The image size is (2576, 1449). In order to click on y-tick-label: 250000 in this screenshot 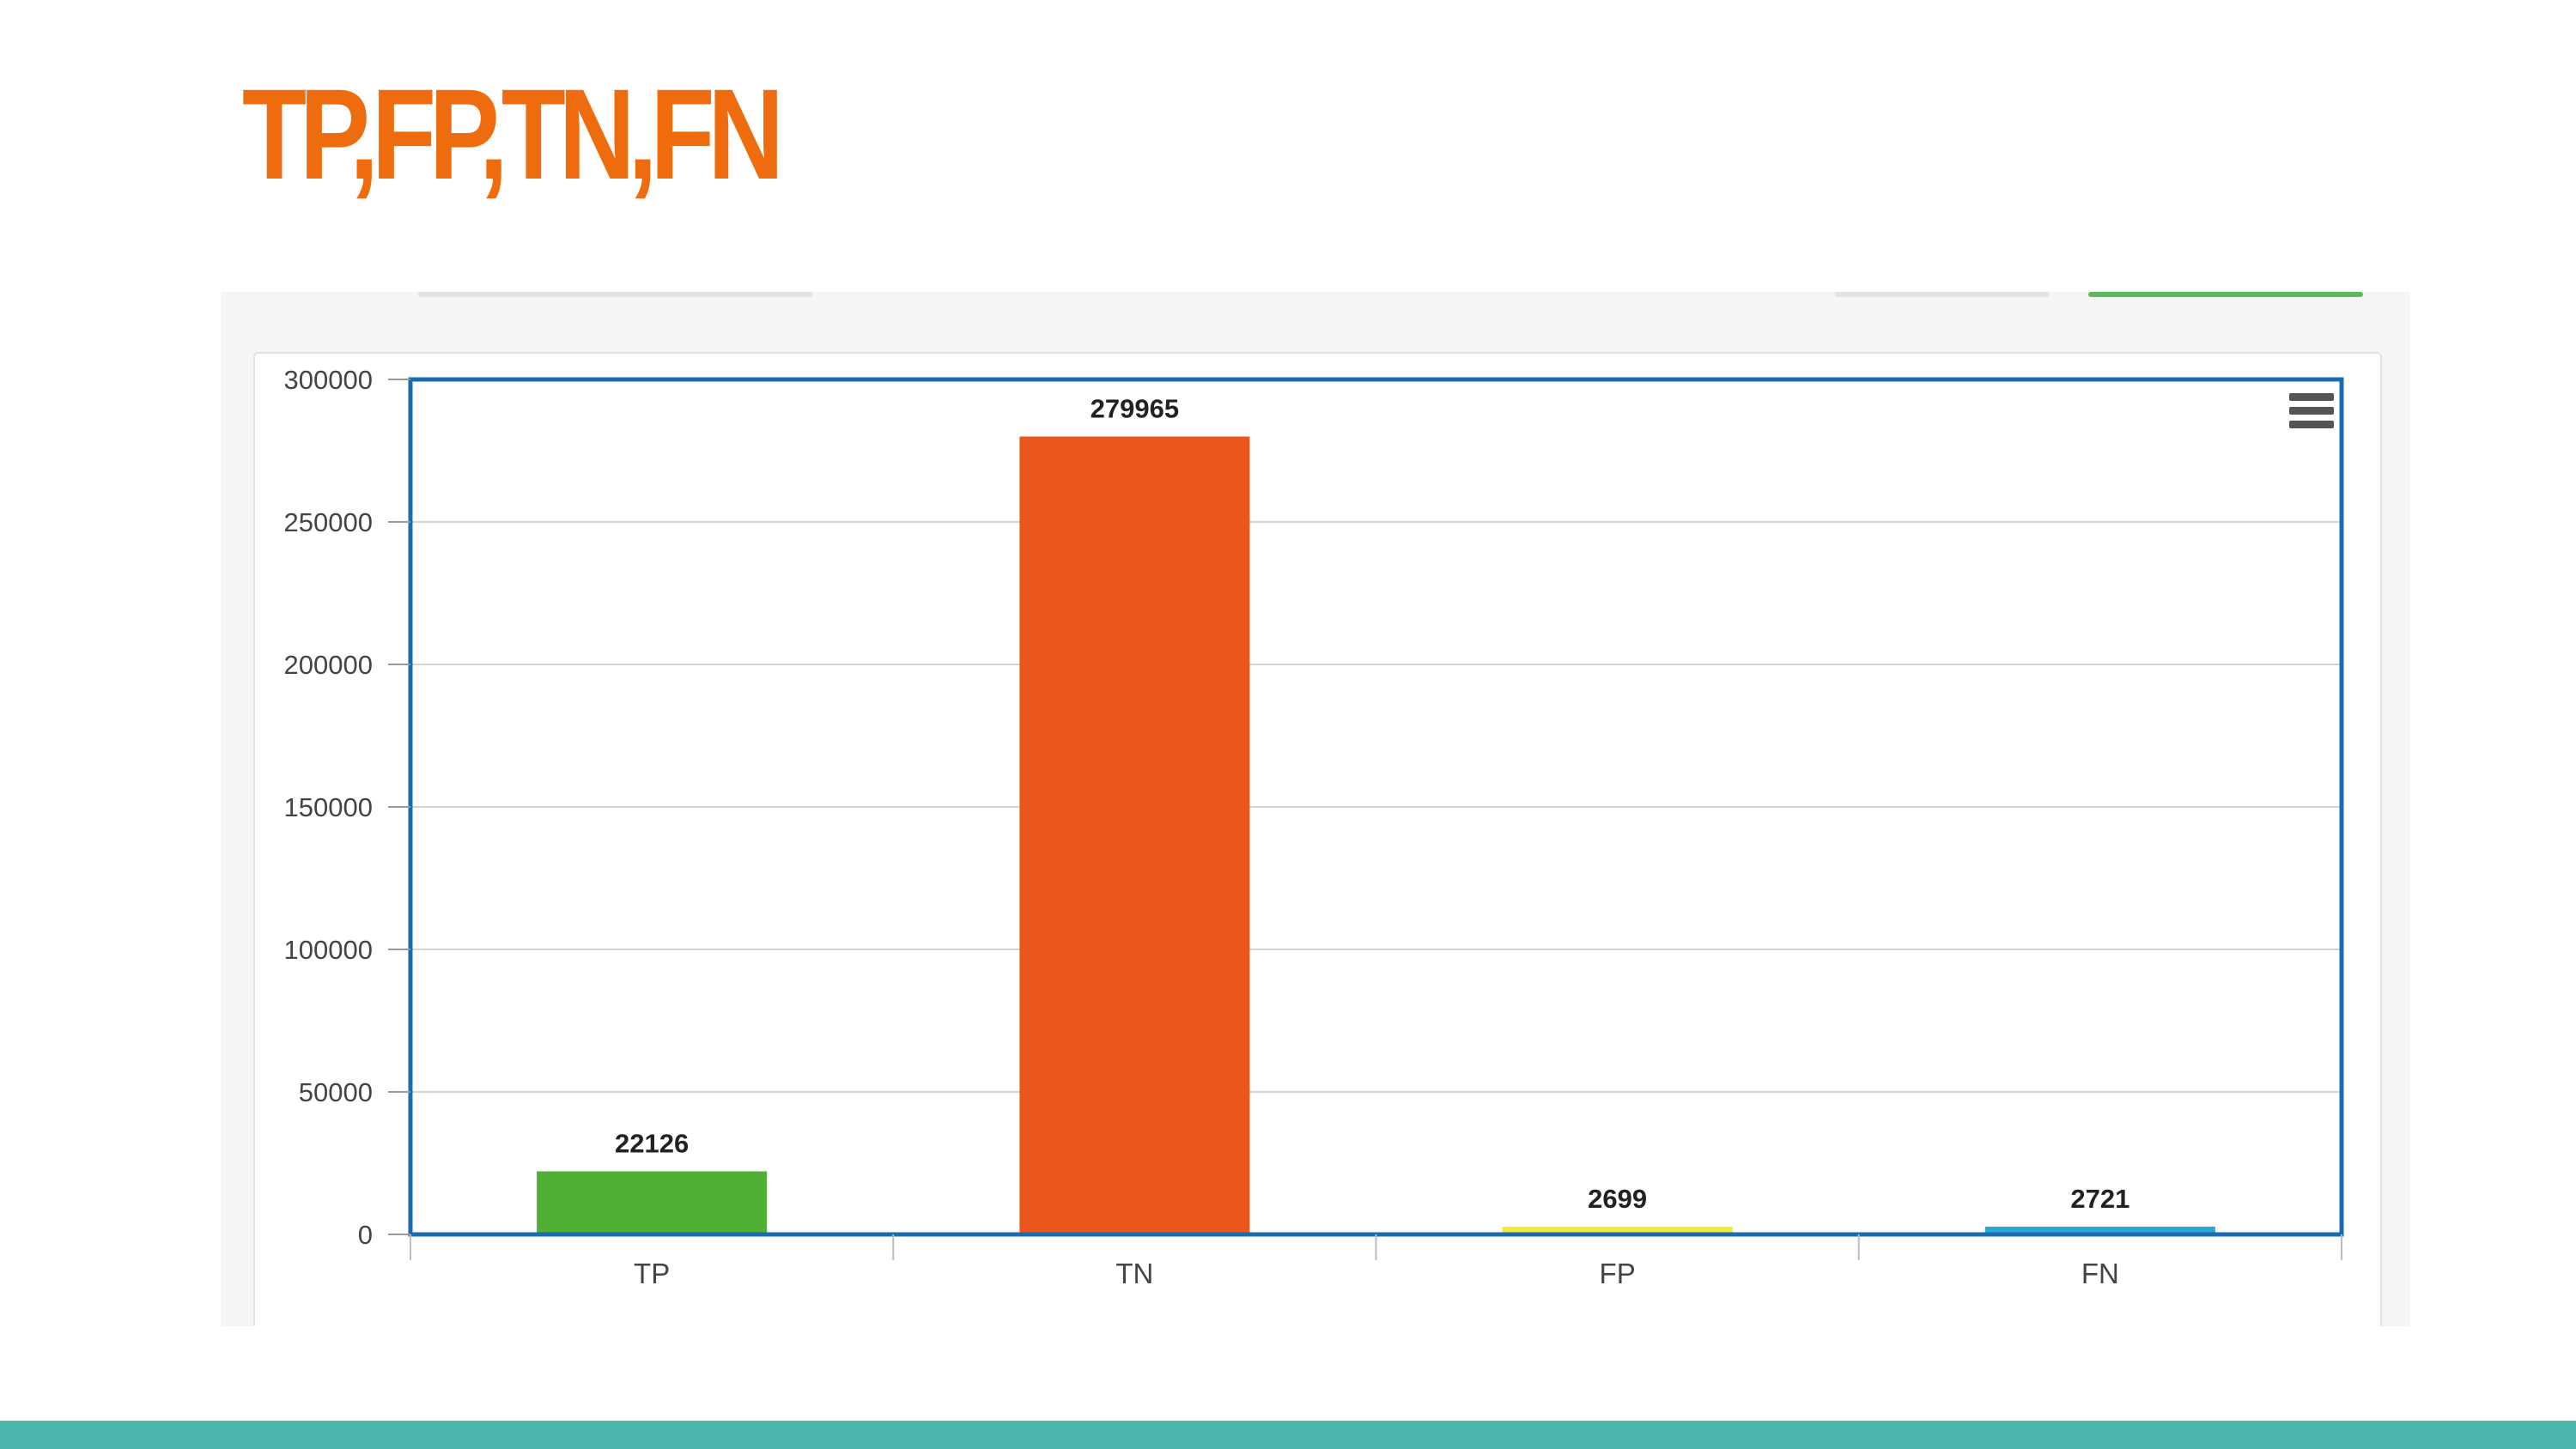, I will do `click(328, 522)`.